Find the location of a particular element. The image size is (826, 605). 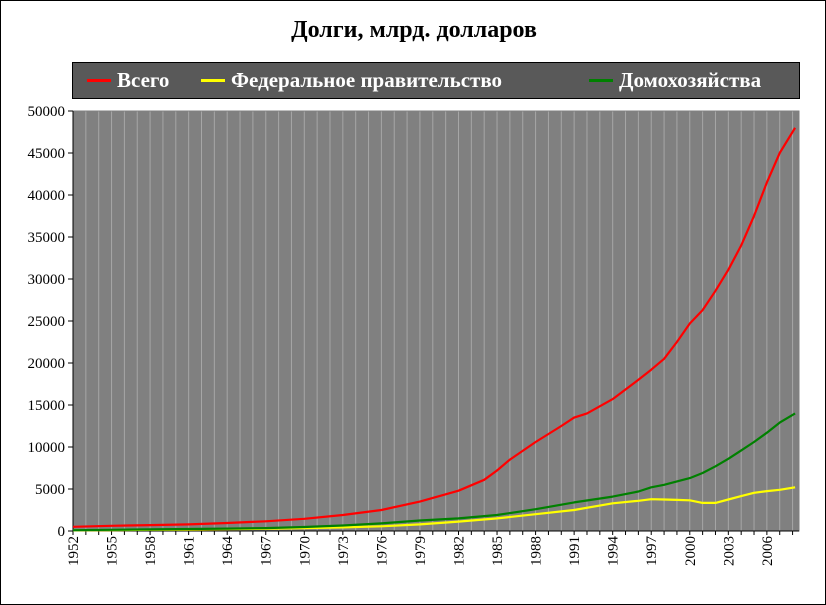

x-tick-label: 1955 is located at coordinates (113, 551).